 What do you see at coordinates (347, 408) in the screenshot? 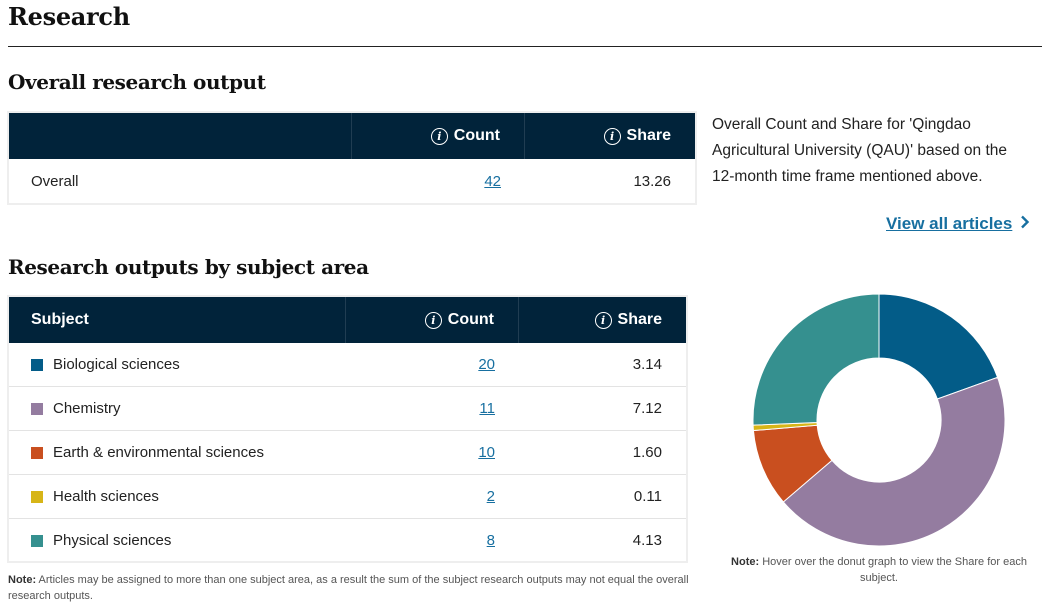
I see `table-row: Chemistry 11 7.12` at bounding box center [347, 408].